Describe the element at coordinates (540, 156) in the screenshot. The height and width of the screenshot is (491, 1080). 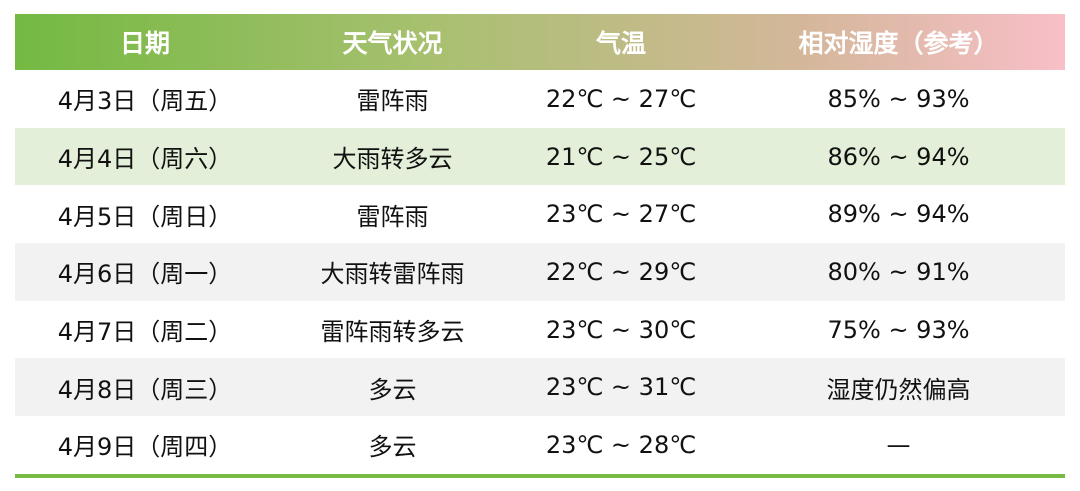
I see `table-row: 4月4日（周六） 大雨转多云 21℃ ~ 25℃ 86% ~ 94%` at that location.